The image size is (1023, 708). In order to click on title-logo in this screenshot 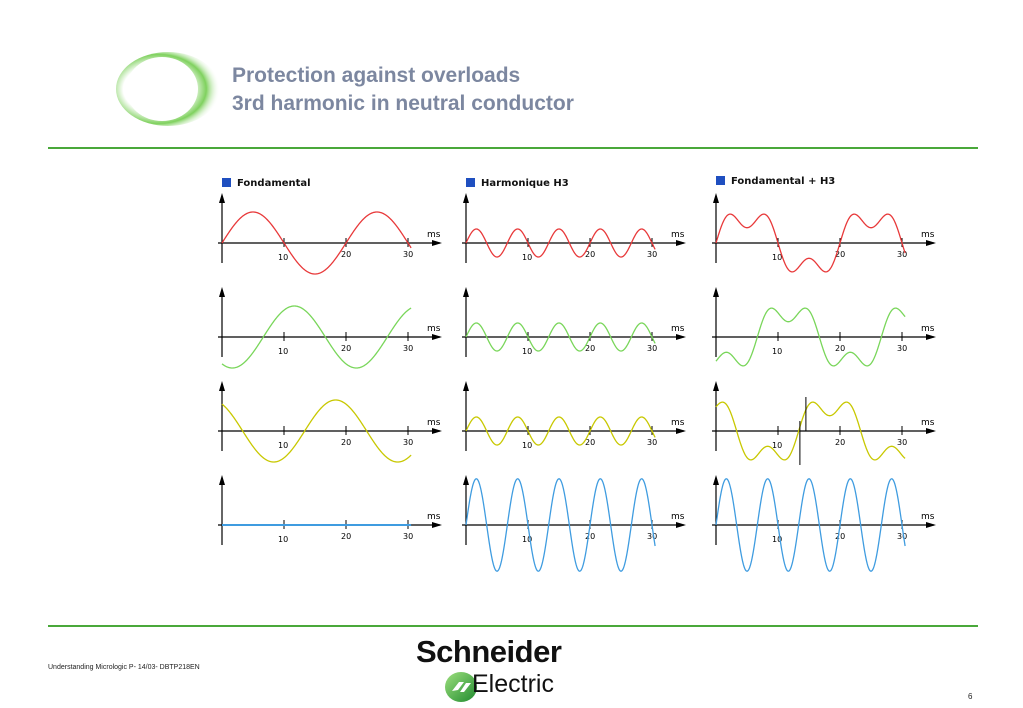, I will do `click(171, 89)`.